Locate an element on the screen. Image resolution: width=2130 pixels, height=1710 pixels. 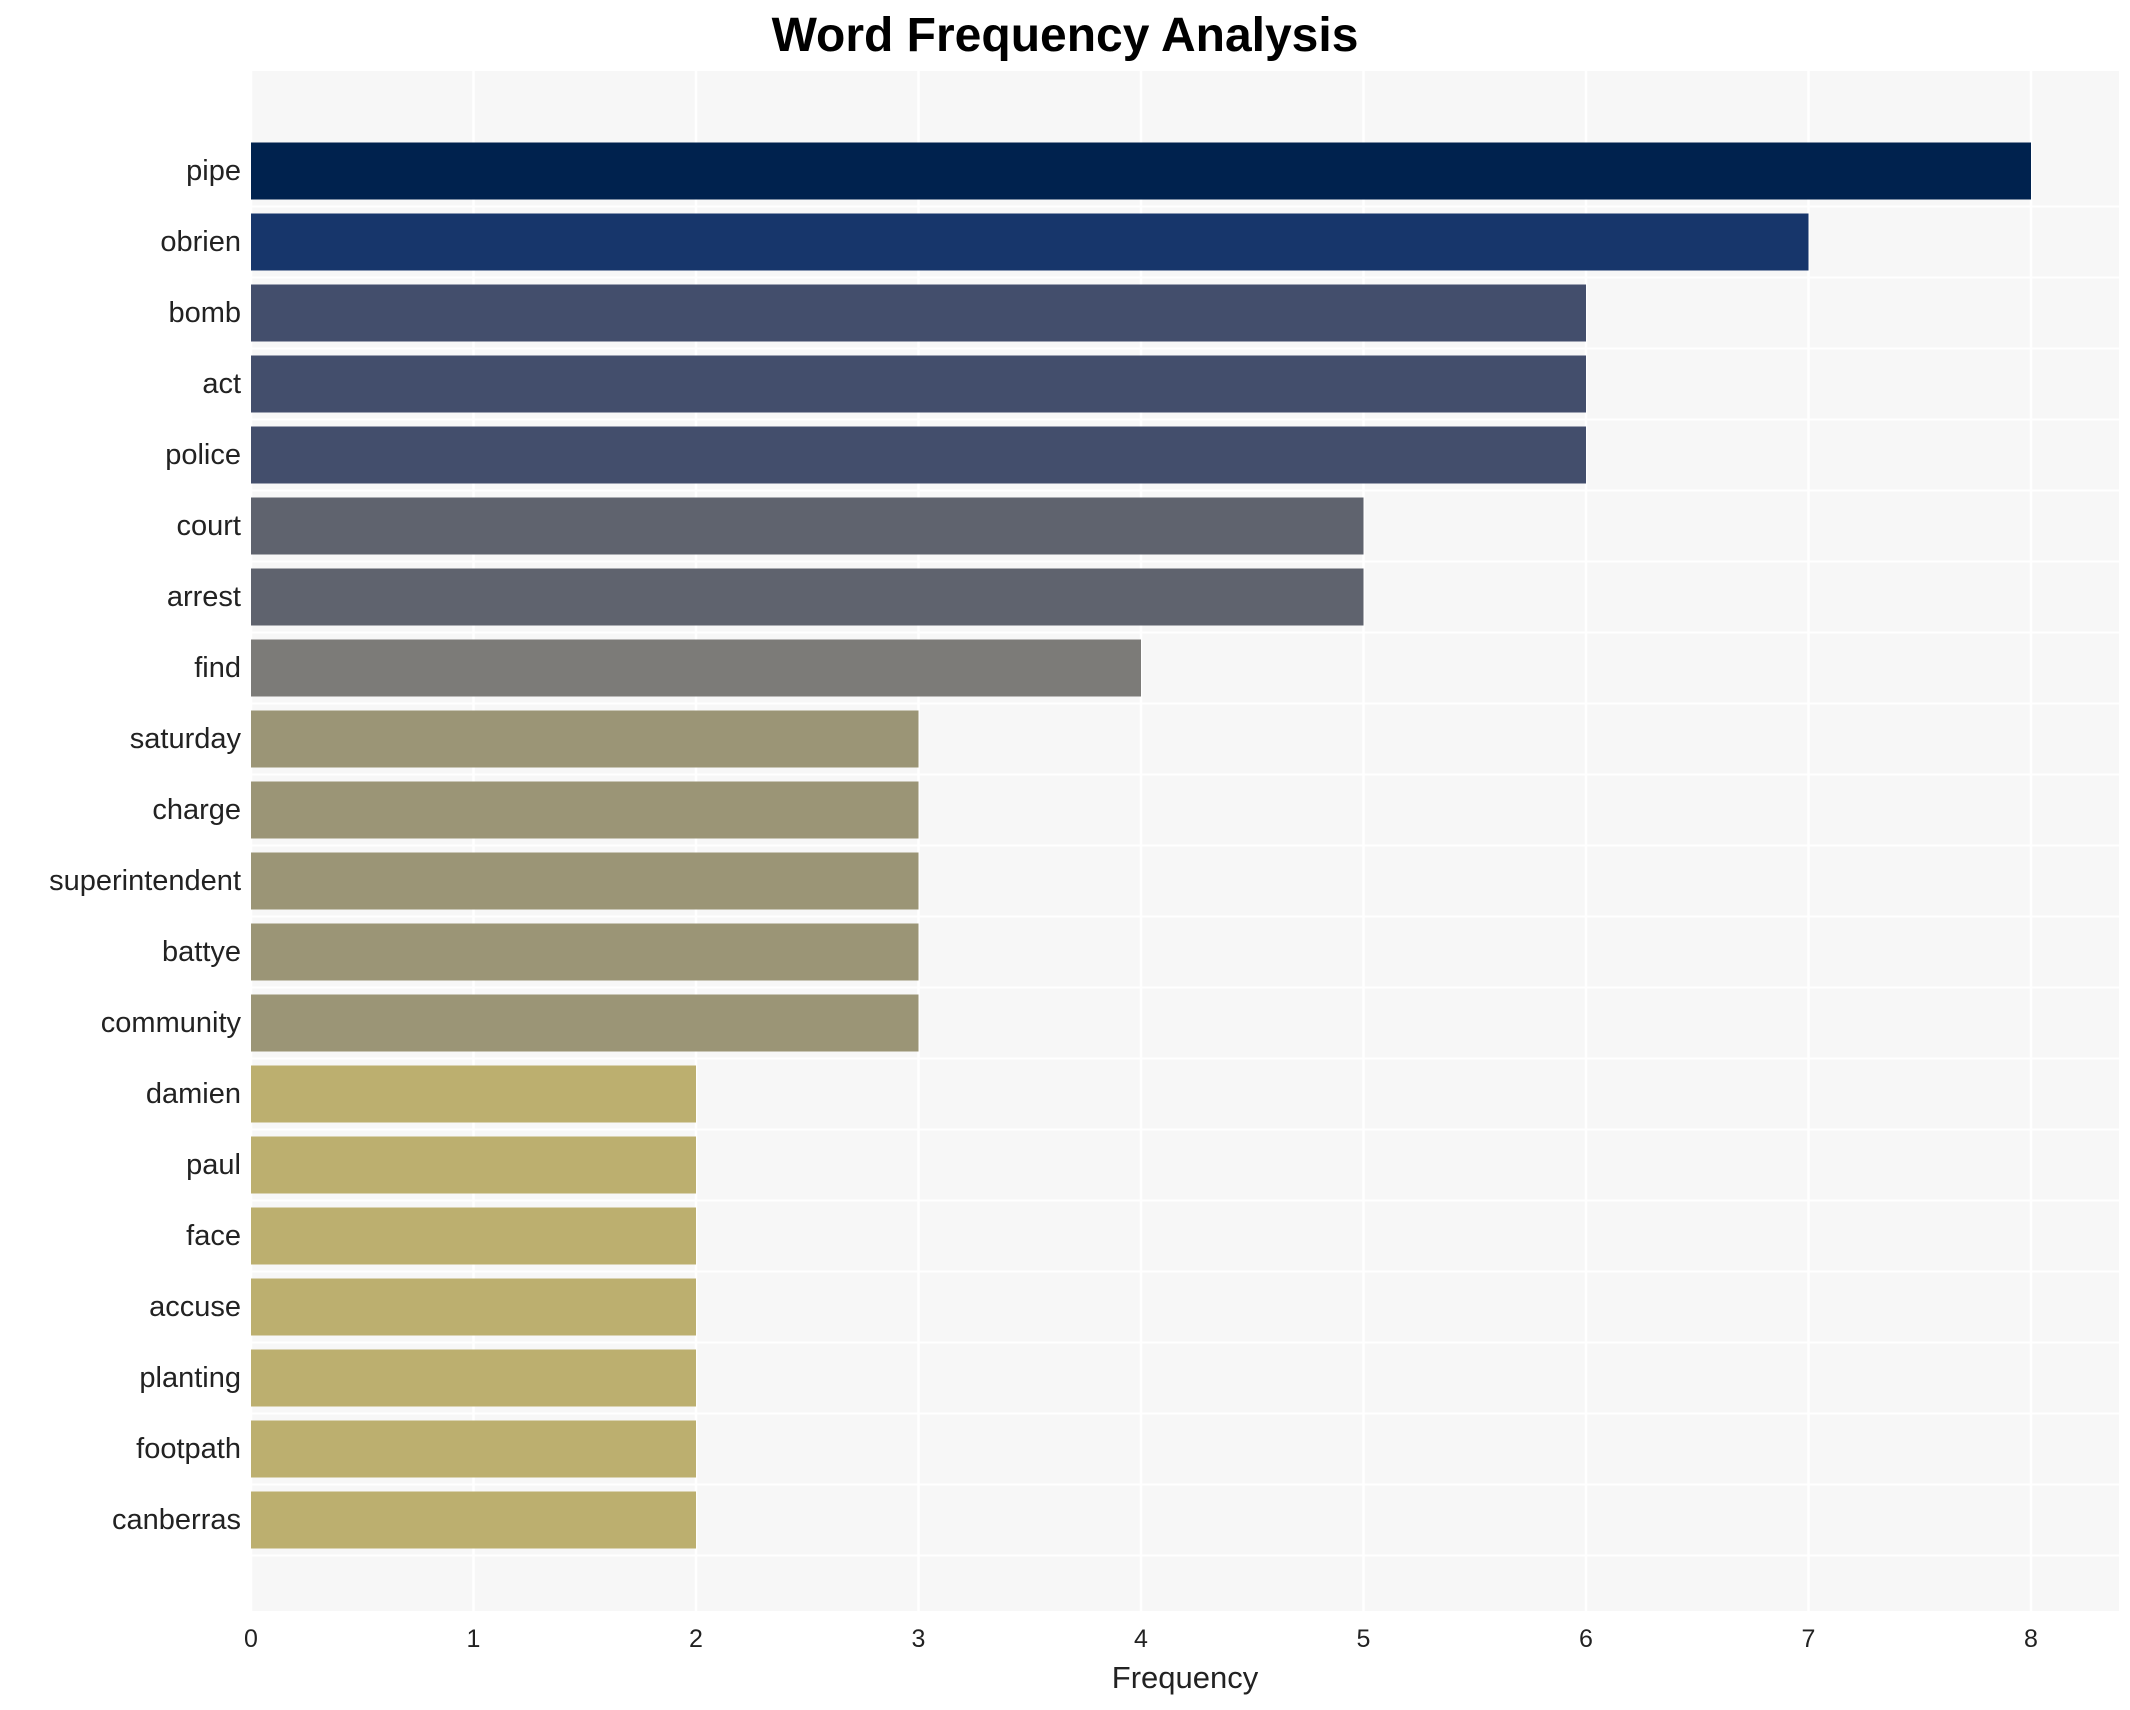
y-tick-label: police is located at coordinates (203, 455).